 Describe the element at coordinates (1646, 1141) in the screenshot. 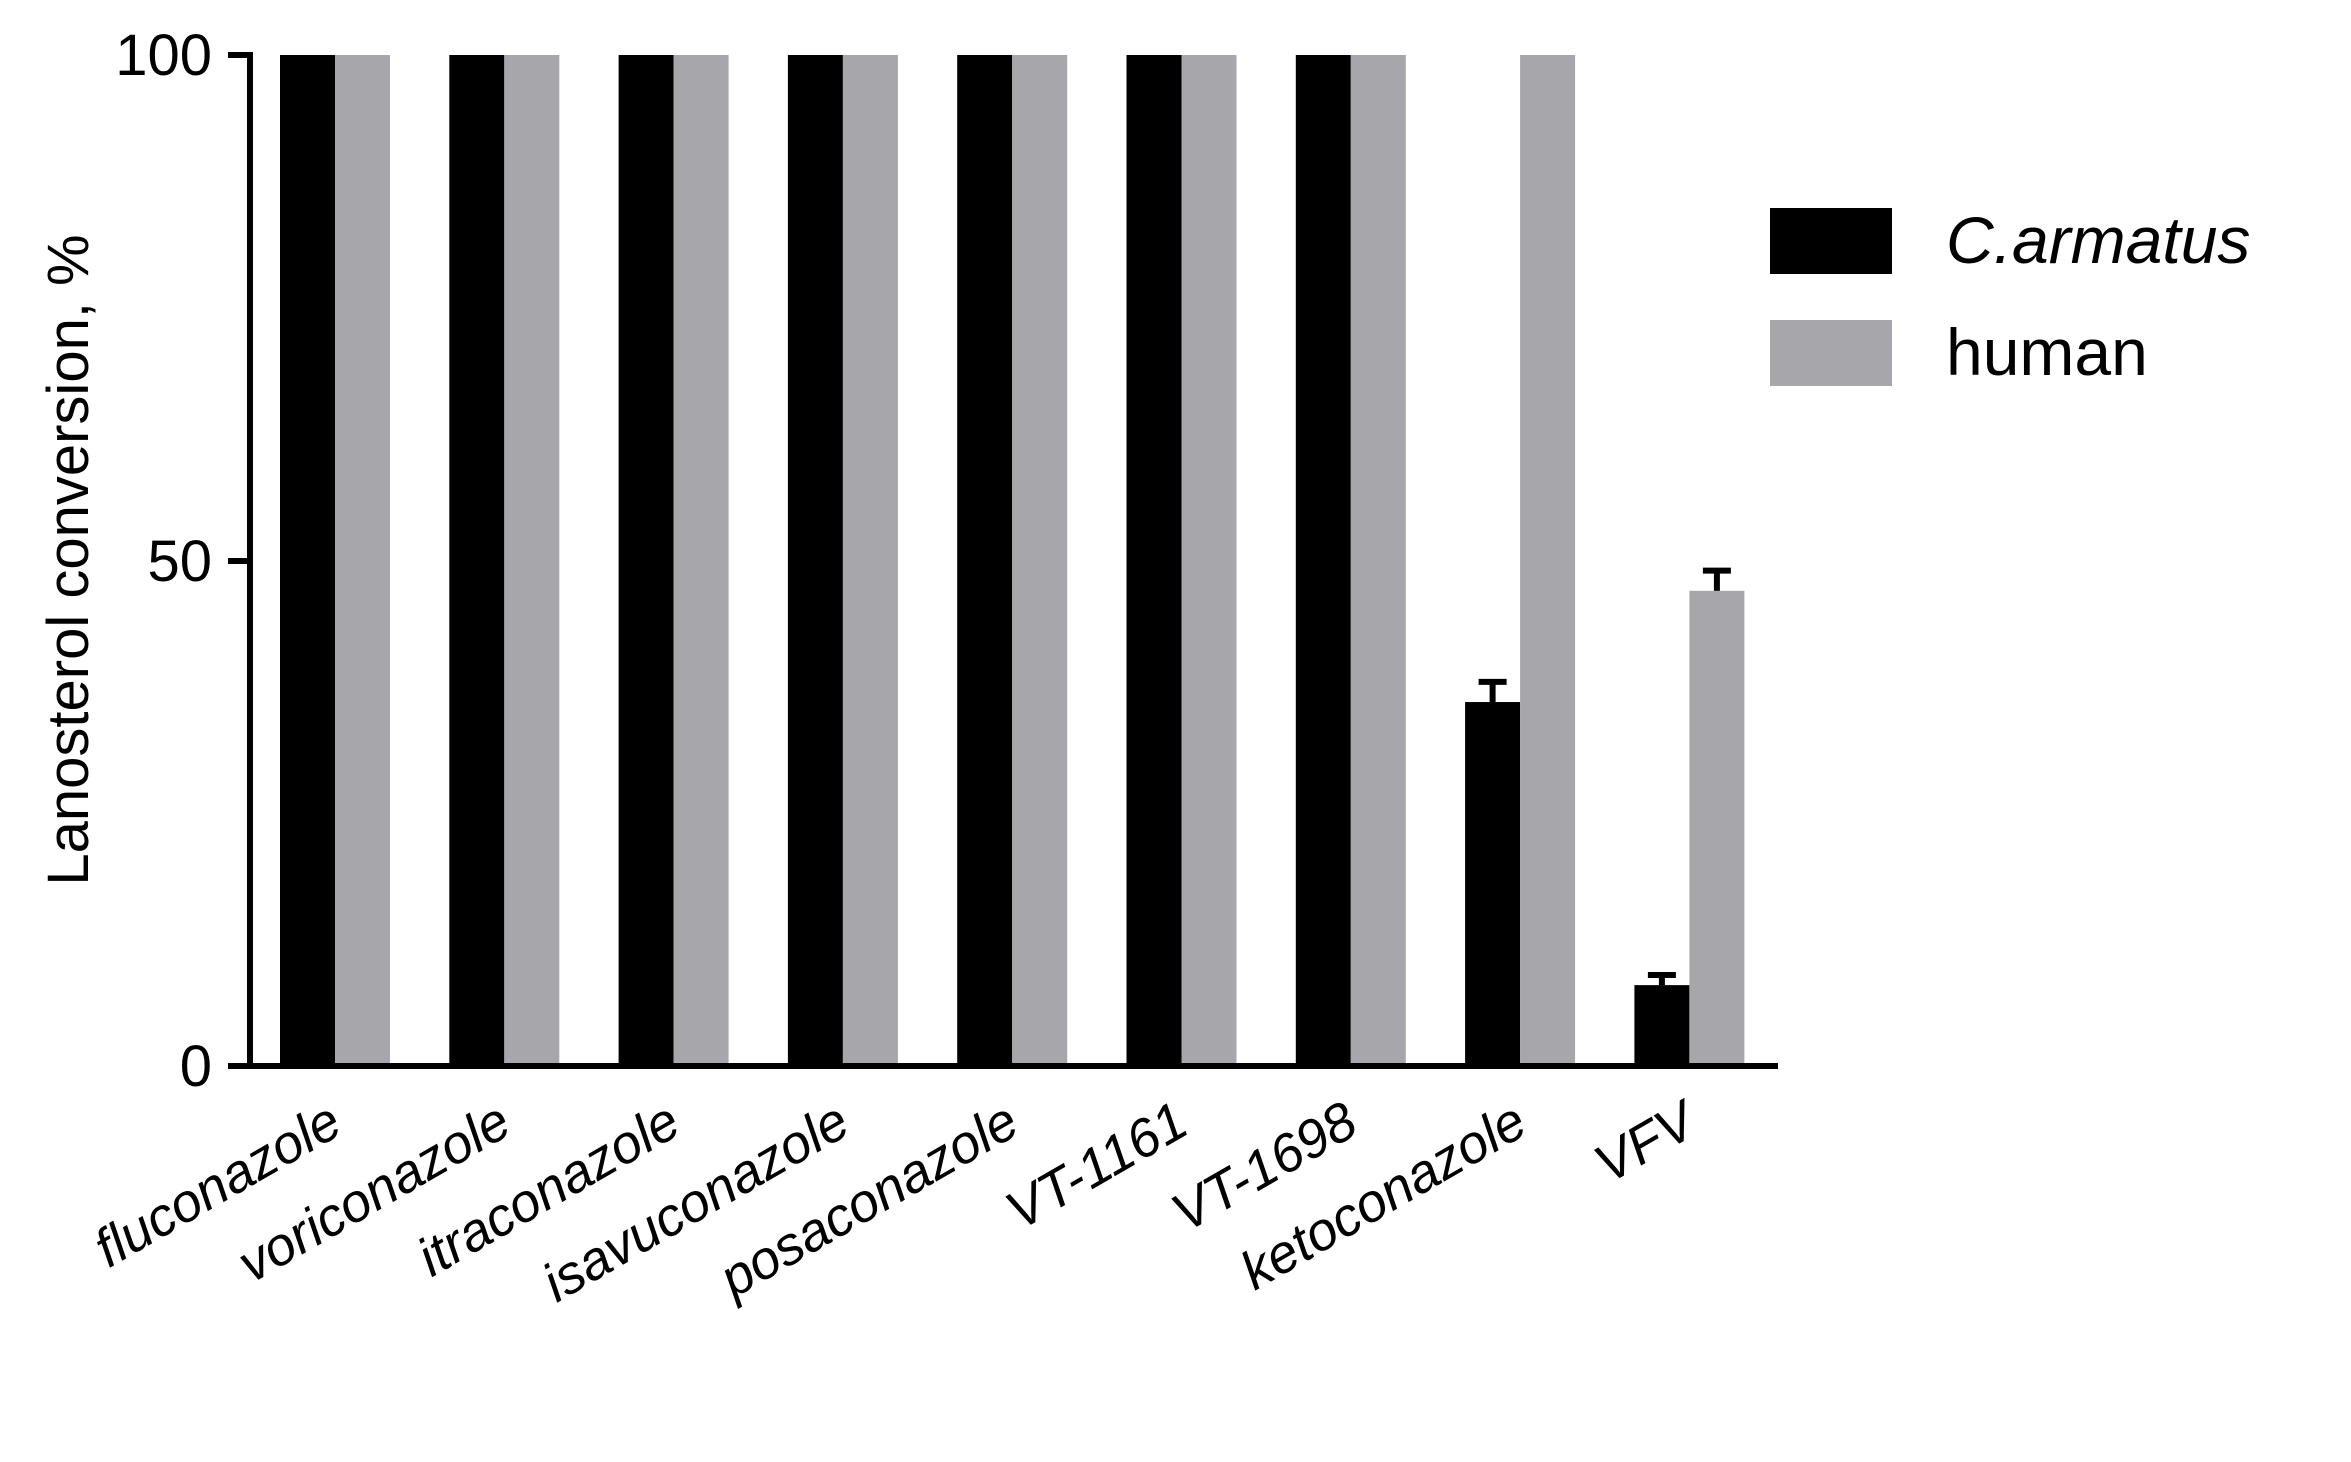

I see `x-tick-label-vfv: VFV` at that location.